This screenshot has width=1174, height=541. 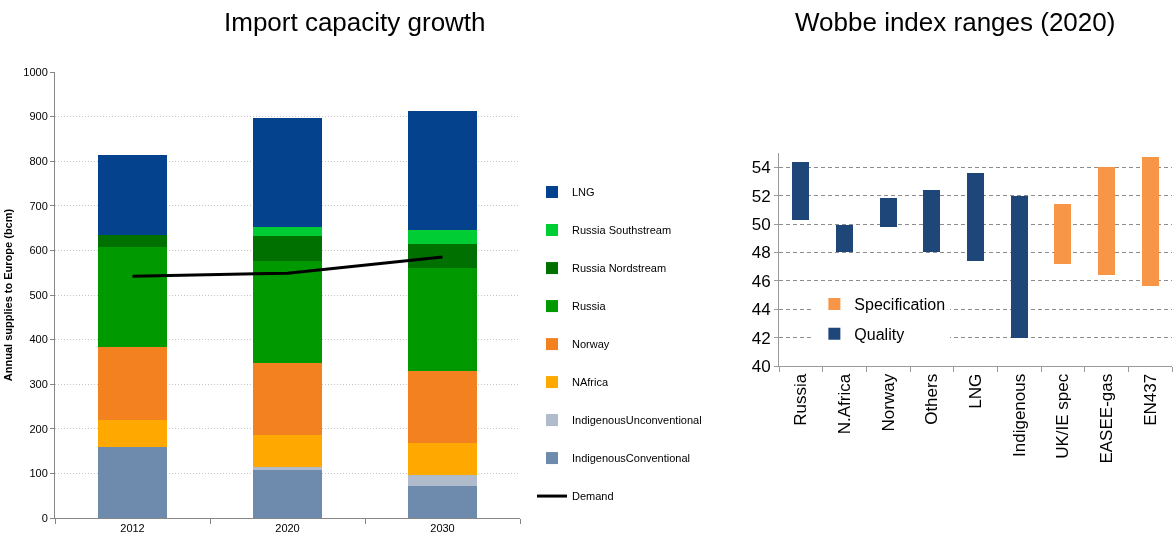 I want to click on legend-label: Russia Southstream, so click(x=622, y=230).